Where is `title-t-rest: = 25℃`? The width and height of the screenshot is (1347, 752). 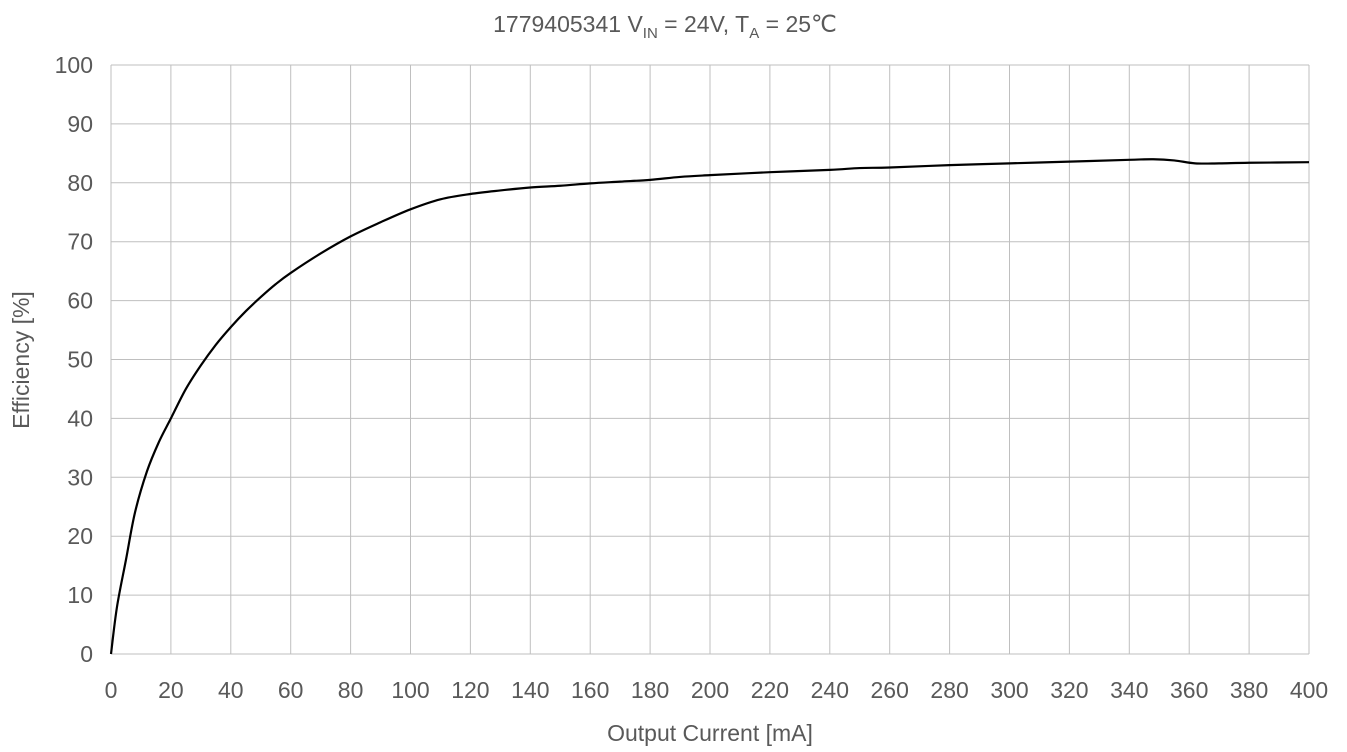
title-t-rest: = 25℃ is located at coordinates (798, 24).